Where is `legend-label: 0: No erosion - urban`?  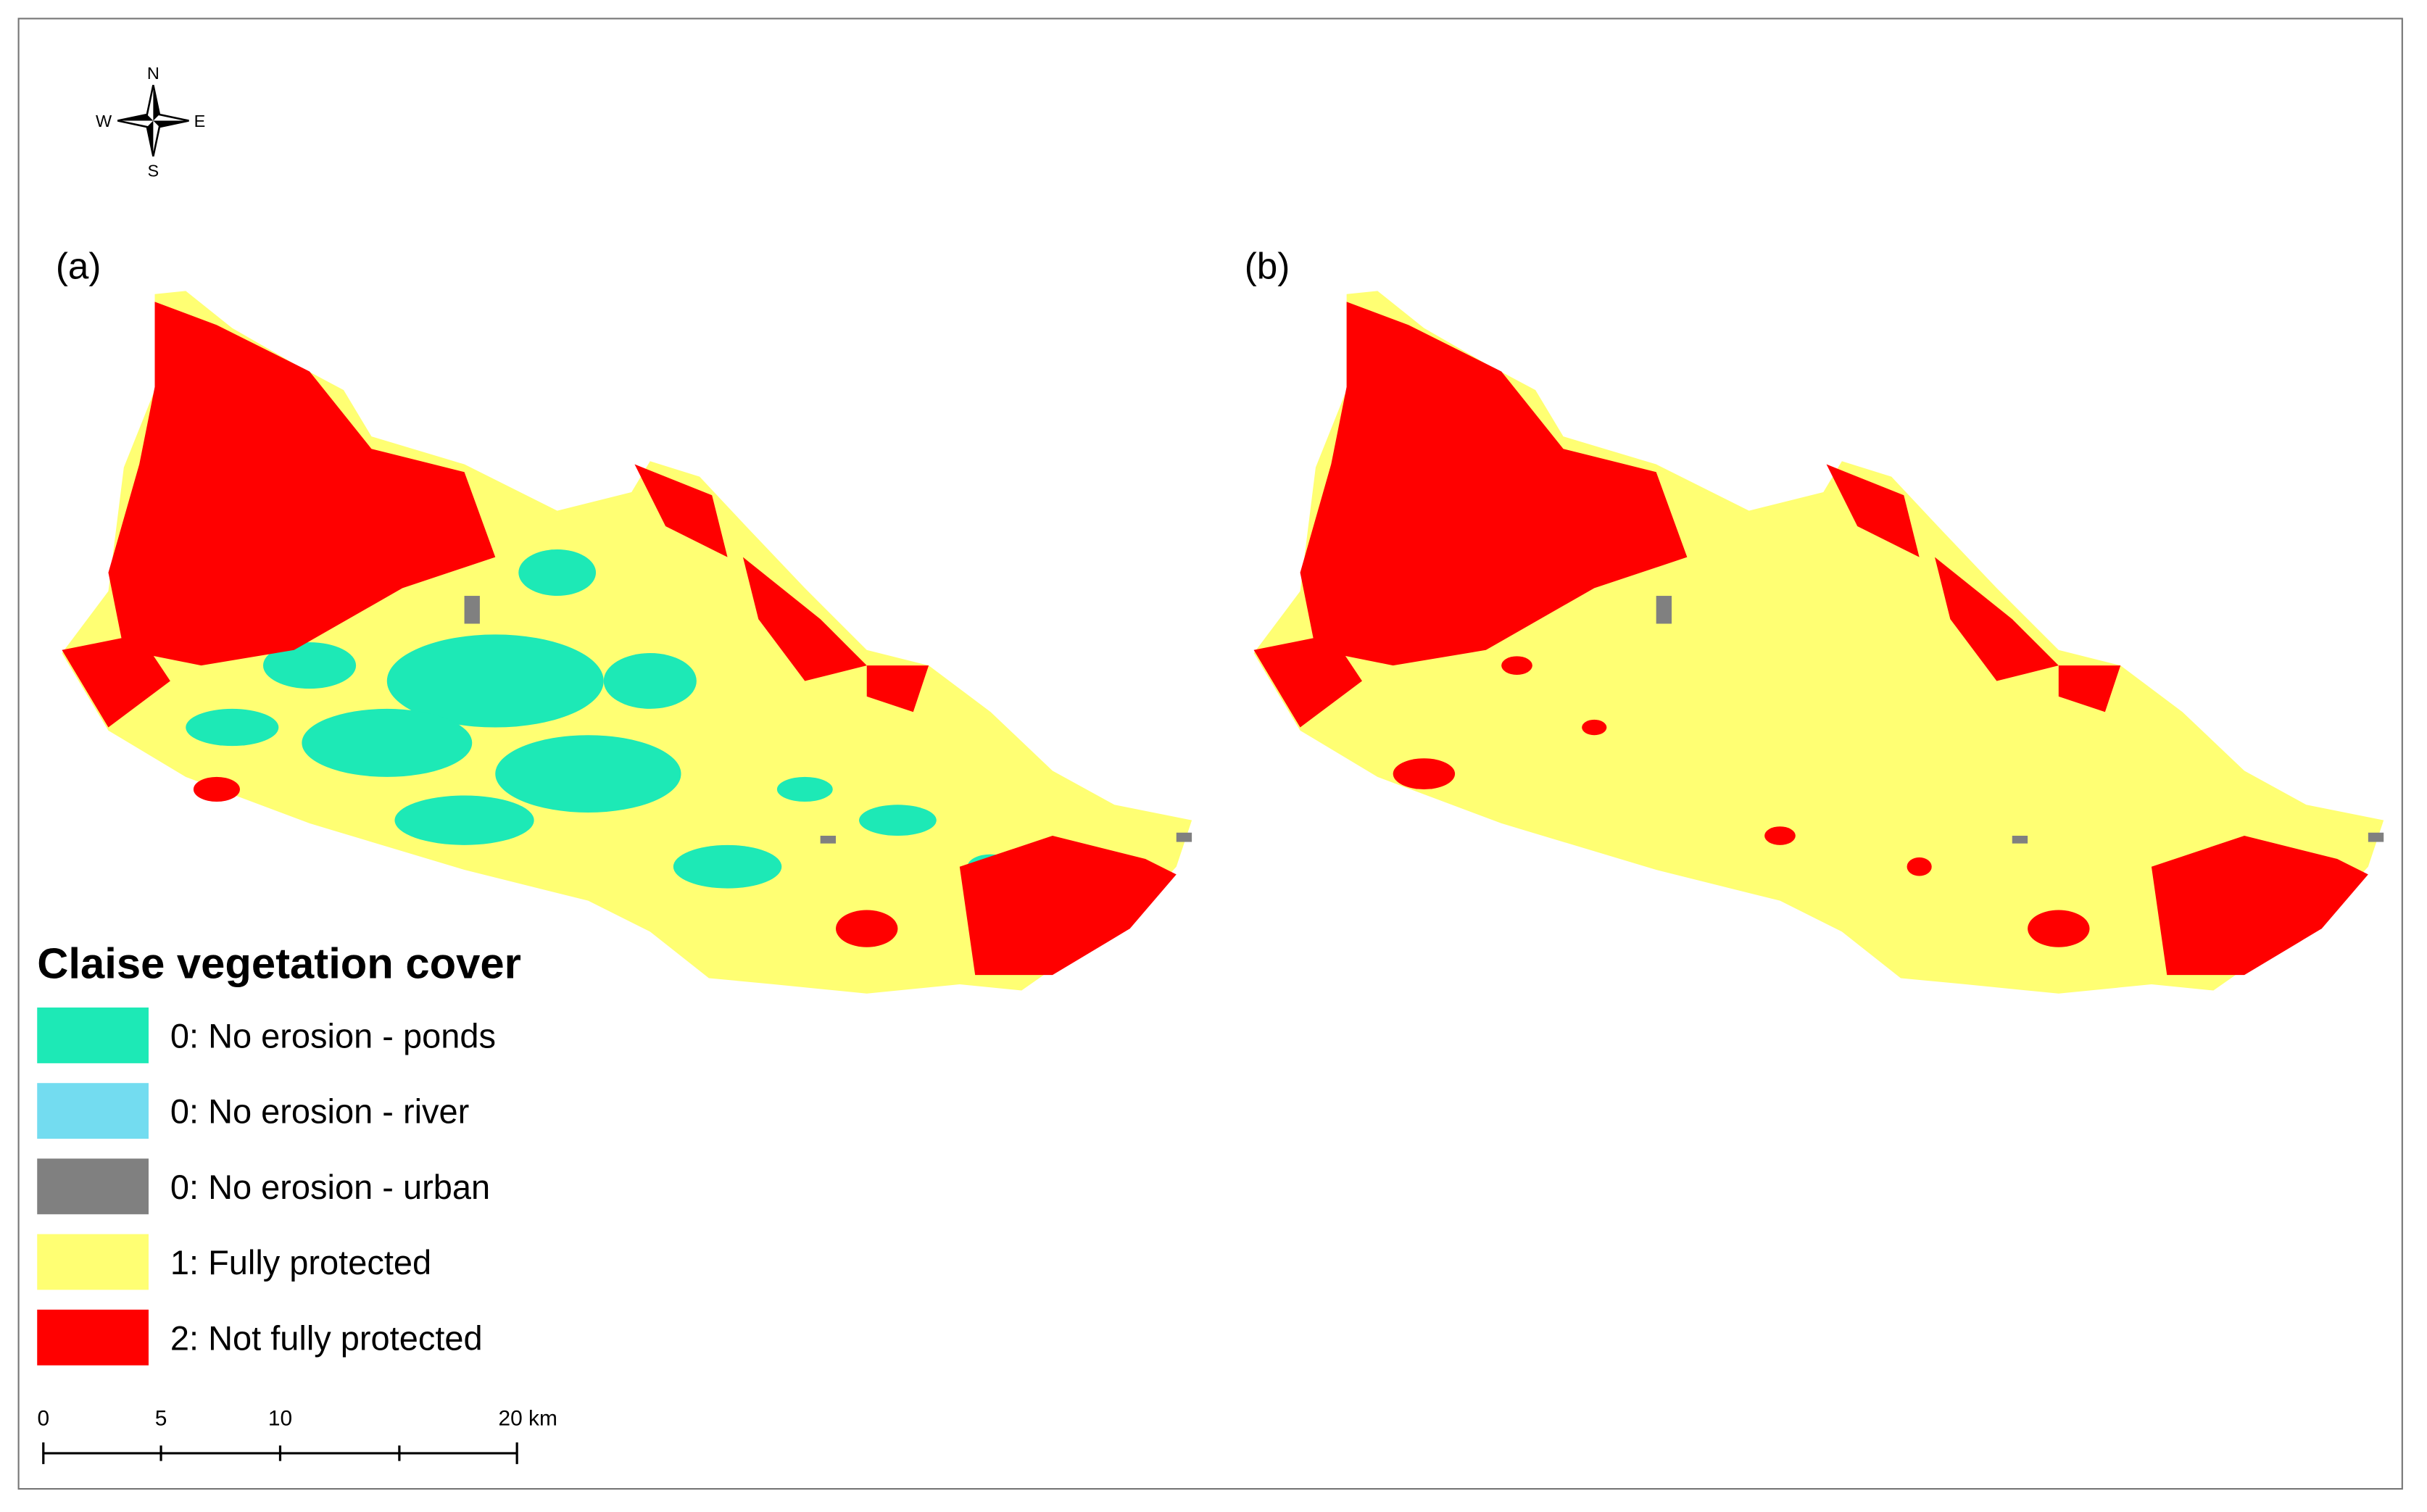
legend-label: 0: No erosion - urban is located at coordinates (330, 1187).